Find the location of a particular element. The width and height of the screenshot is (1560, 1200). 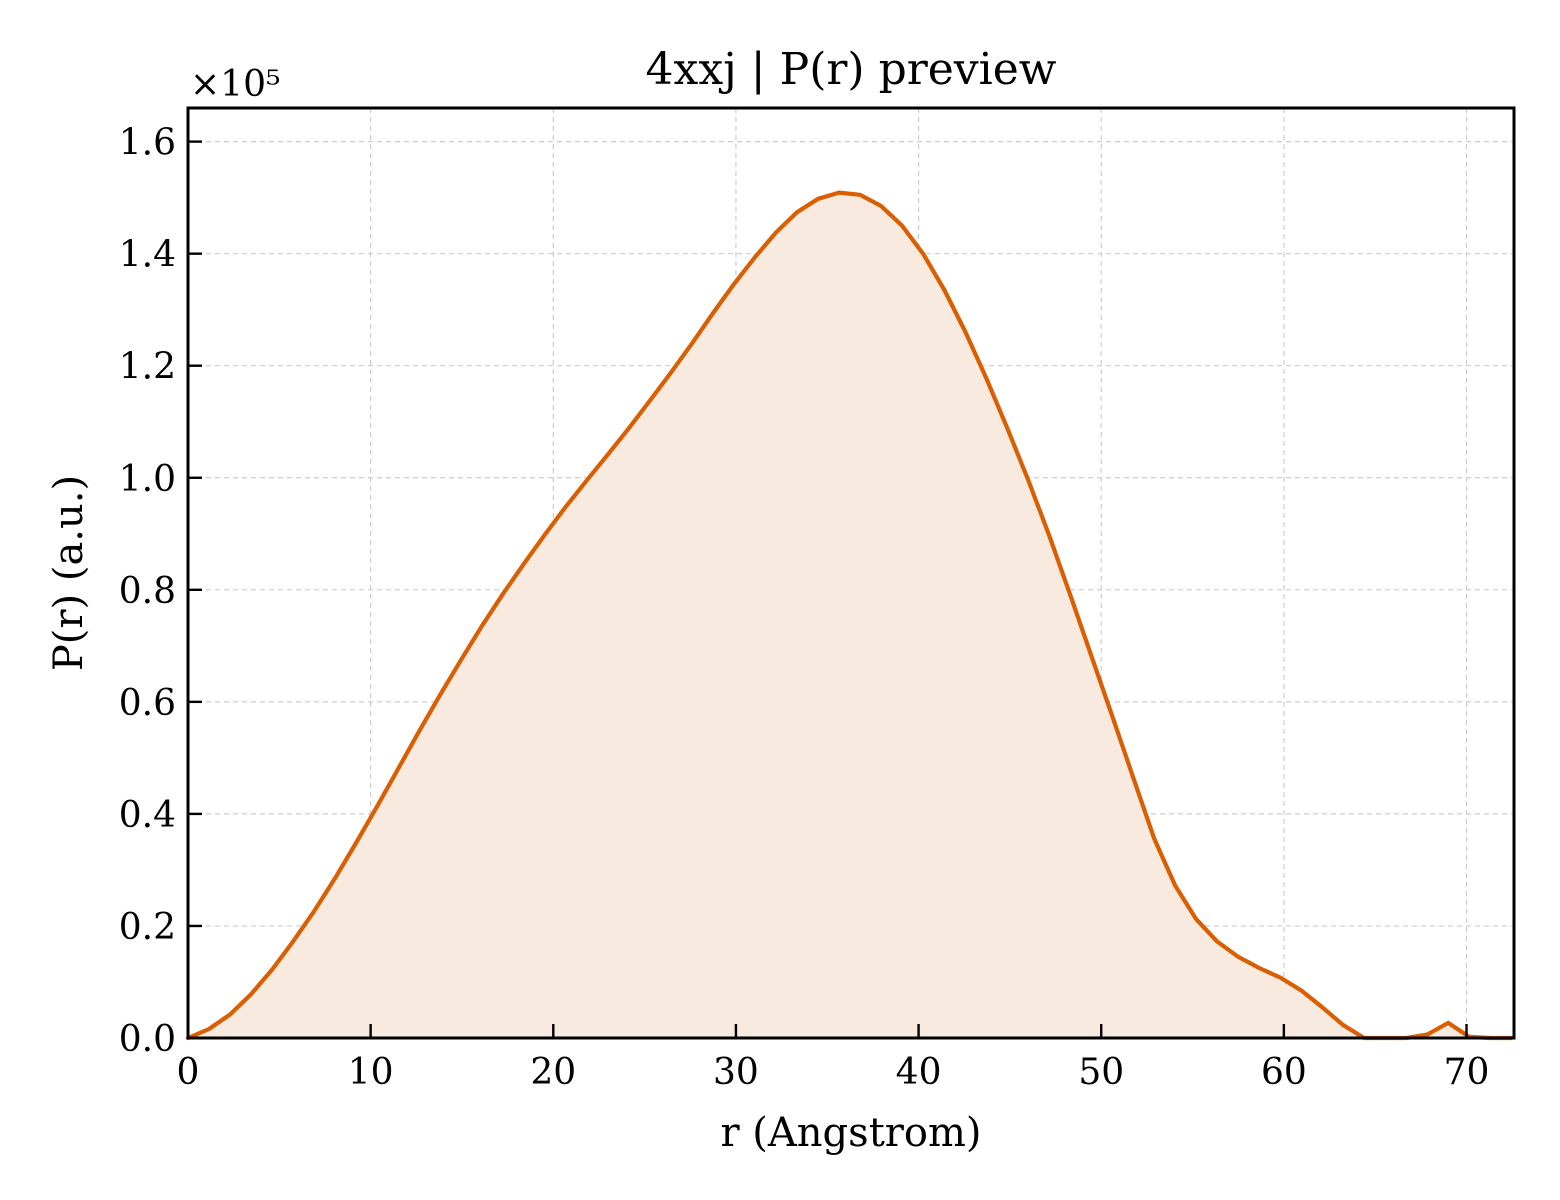

x-tick-label: 0 is located at coordinates (188, 1072).